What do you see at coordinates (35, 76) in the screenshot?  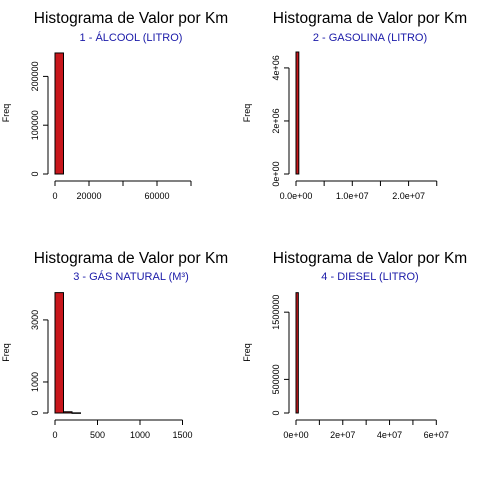 I see `y-tick-label: 200000` at bounding box center [35, 76].